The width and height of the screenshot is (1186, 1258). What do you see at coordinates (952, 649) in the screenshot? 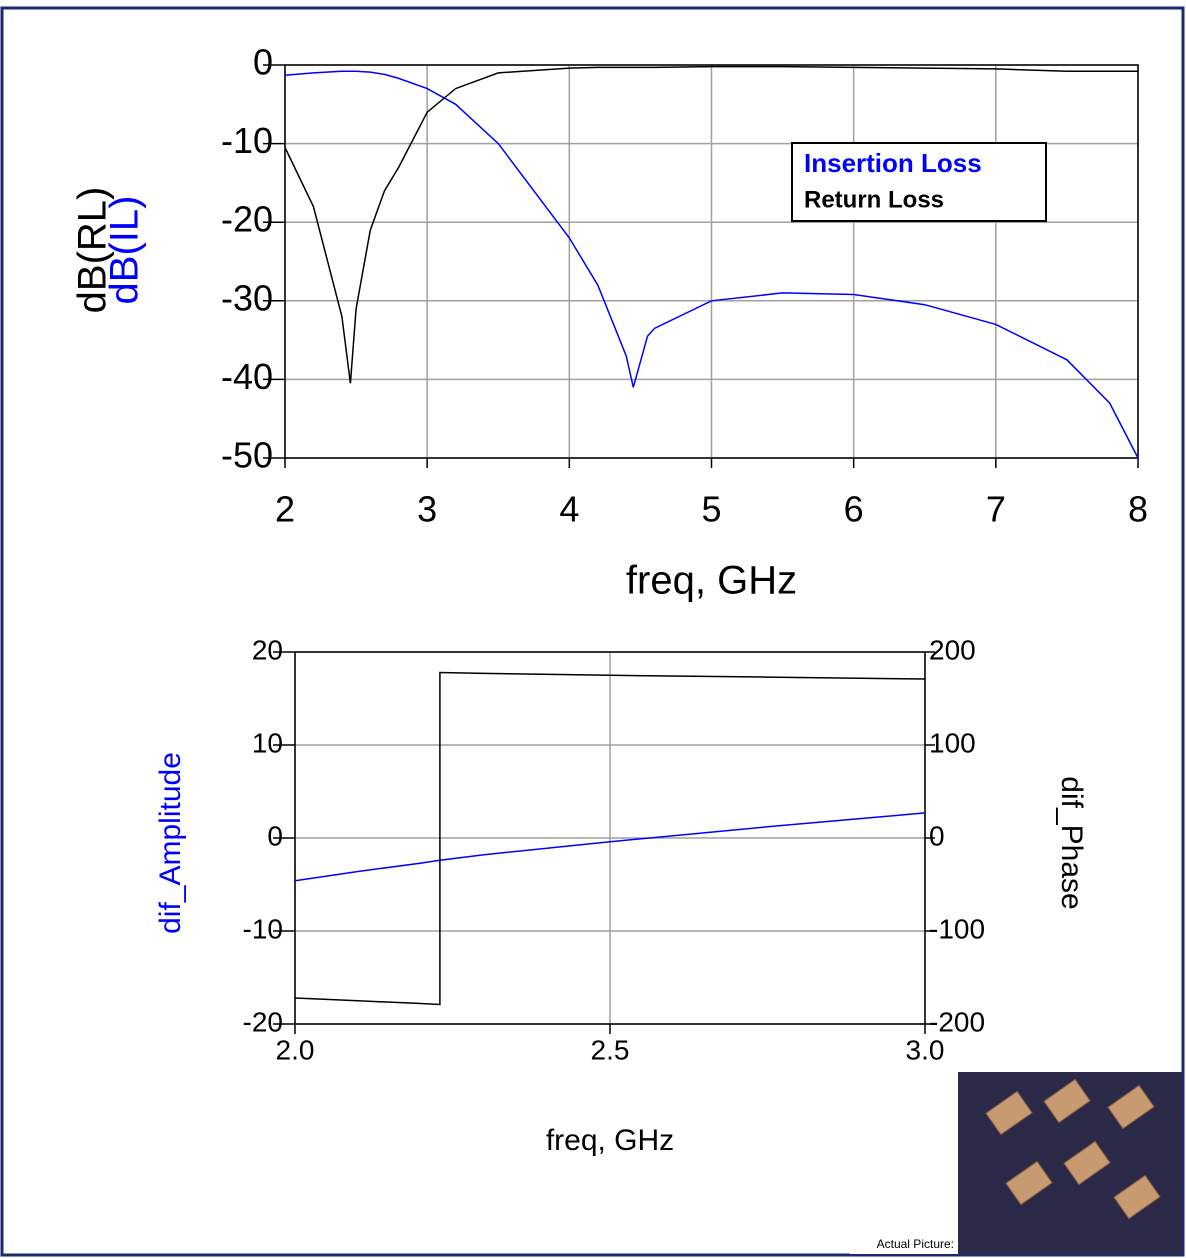
I see `y2-tick-label: 200` at bounding box center [952, 649].